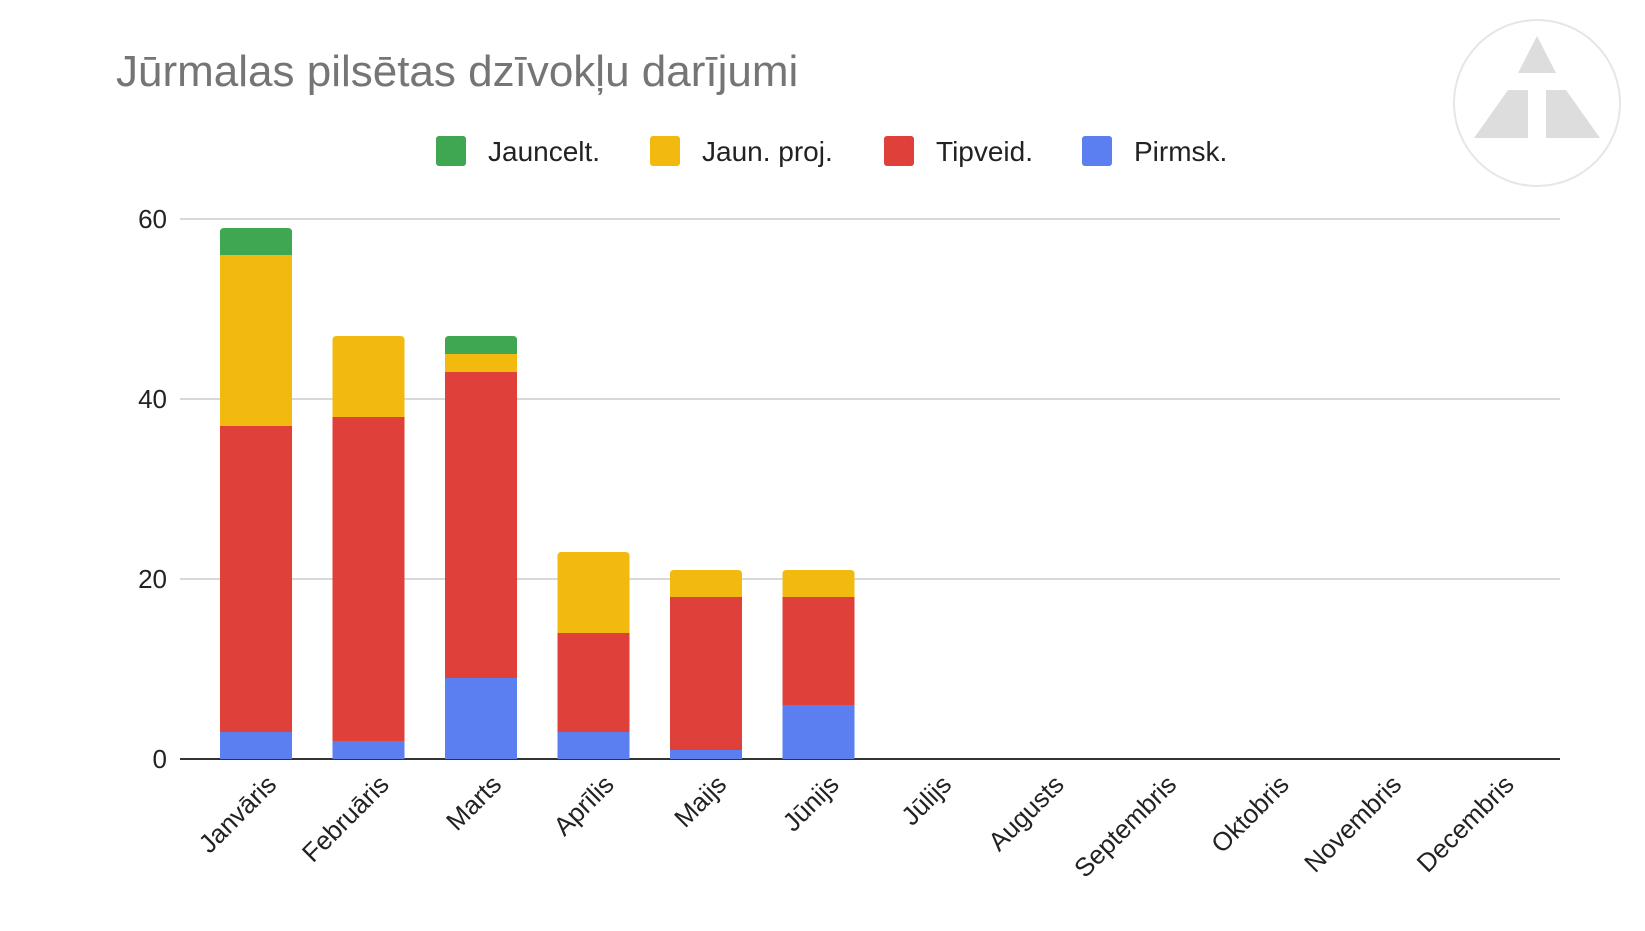 The image size is (1645, 931). I want to click on legend-label: Pirmsk., so click(1180, 151).